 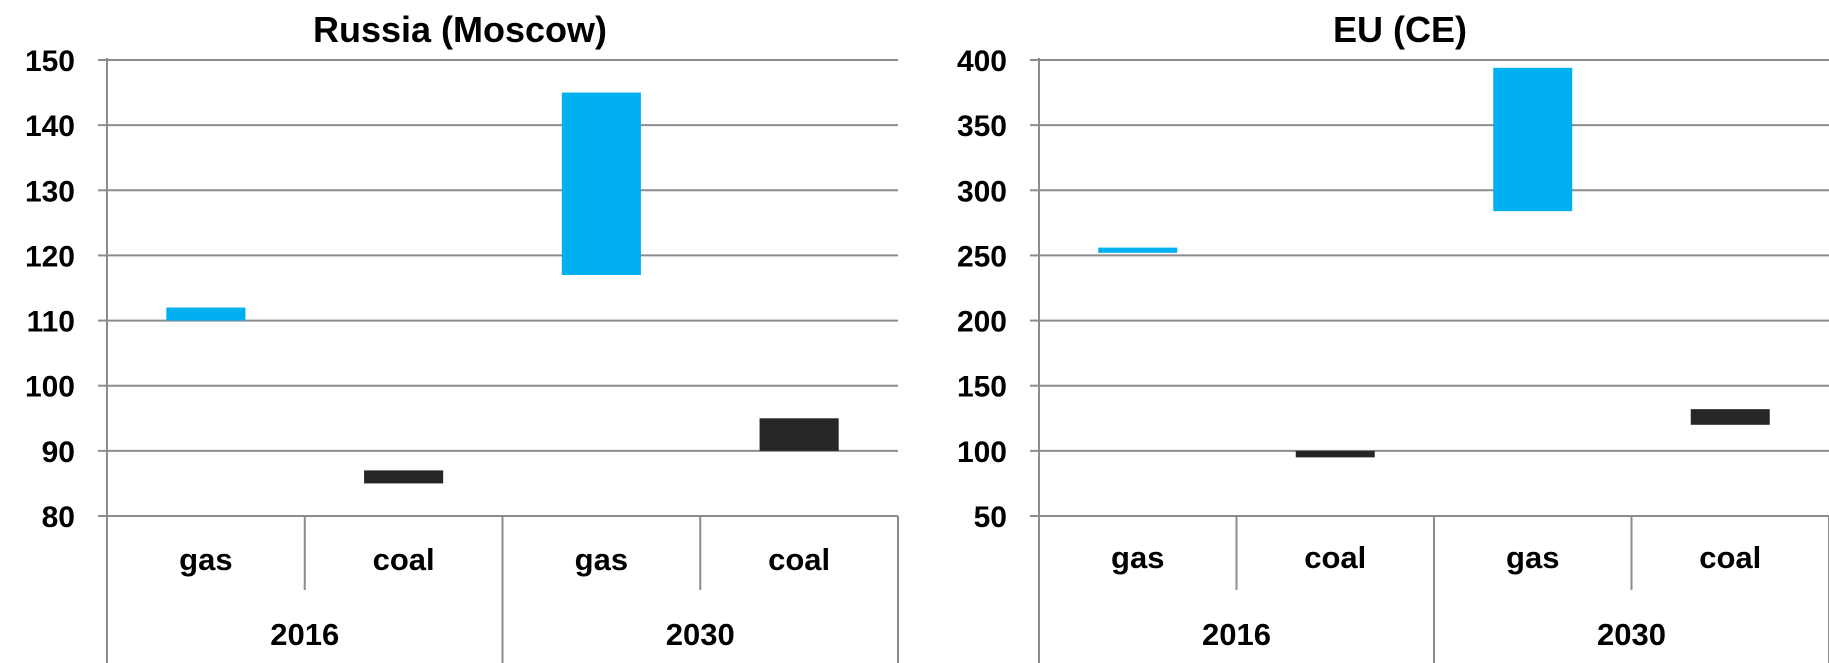 What do you see at coordinates (50, 256) in the screenshot?
I see `chart-1-y-tick-label: 120` at bounding box center [50, 256].